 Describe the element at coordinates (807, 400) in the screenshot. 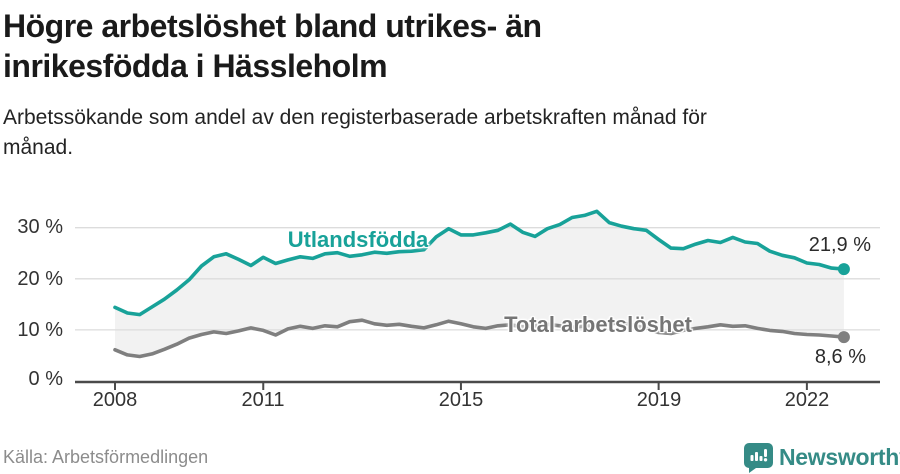

I see `x-axis-tick-label-2022: 2022` at that location.